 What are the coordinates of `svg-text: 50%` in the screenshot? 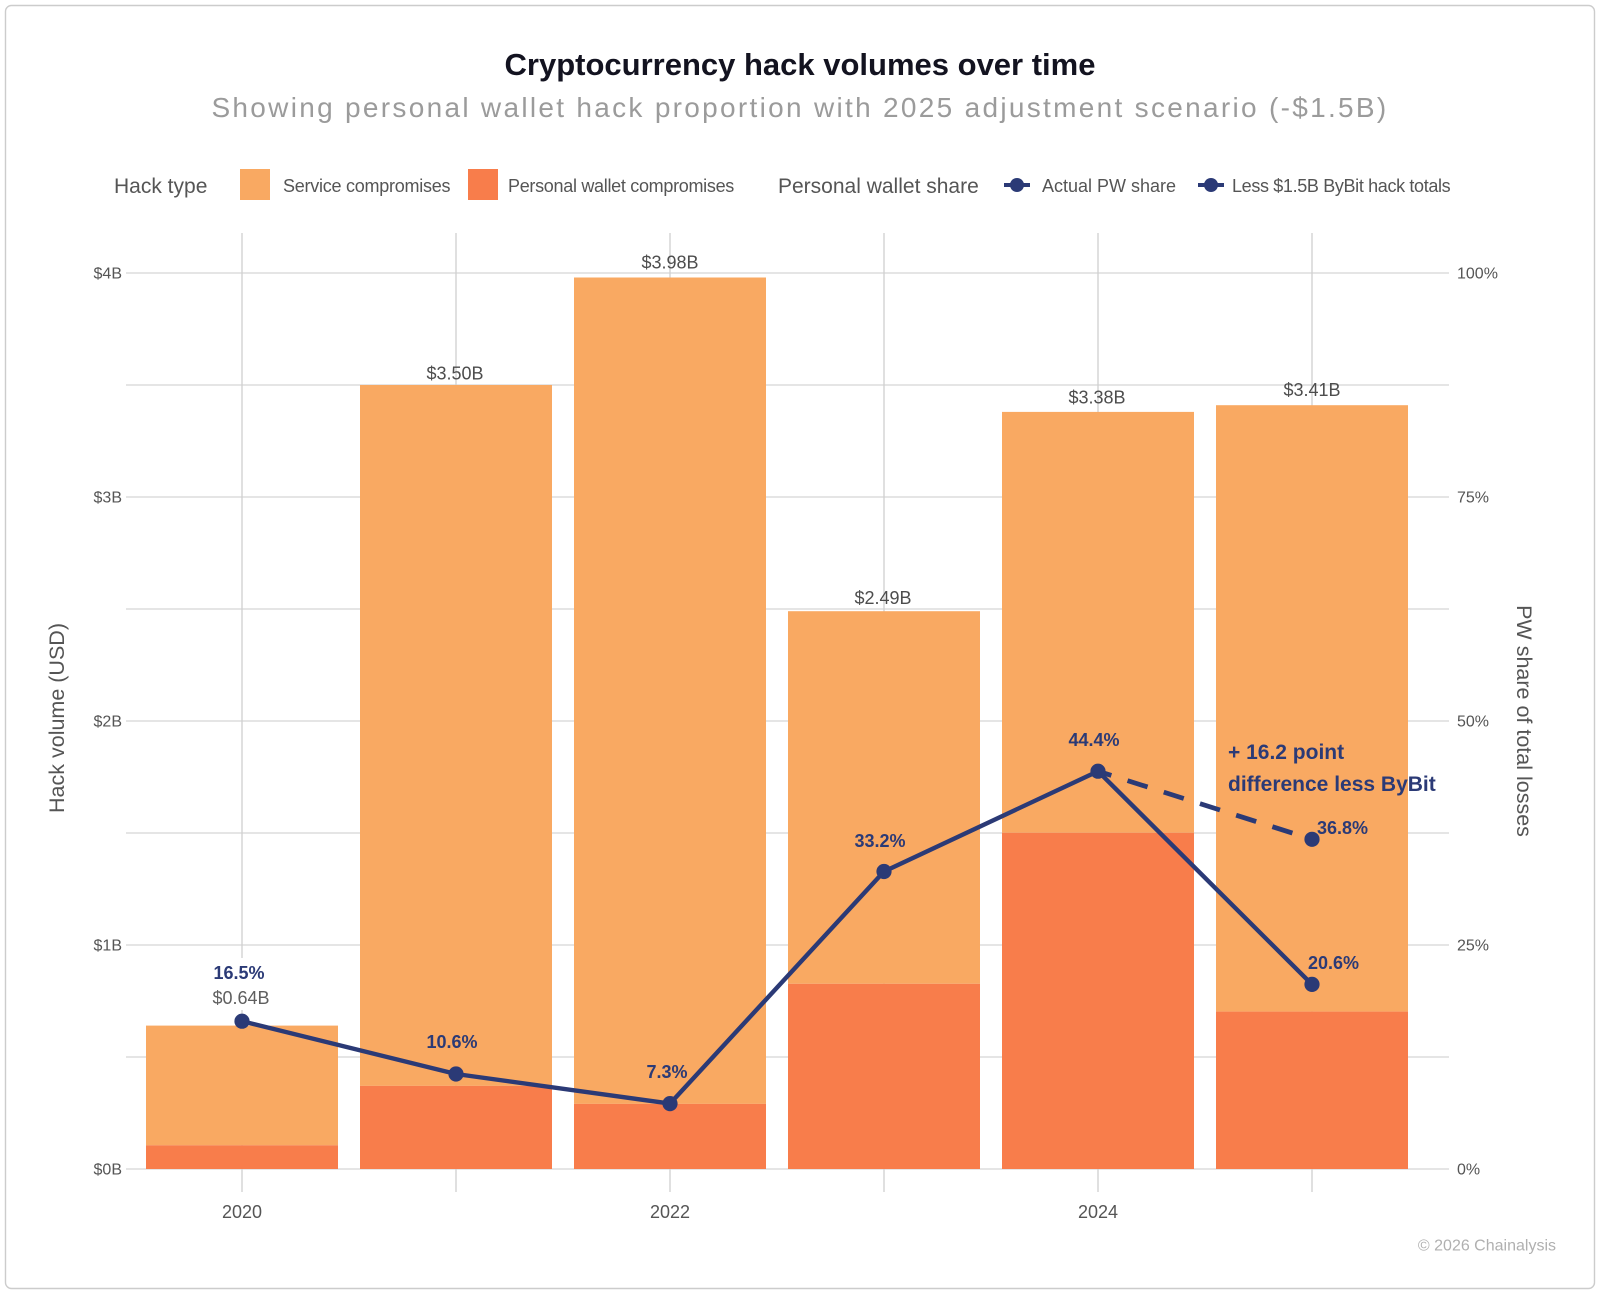 It's located at (1473, 722).